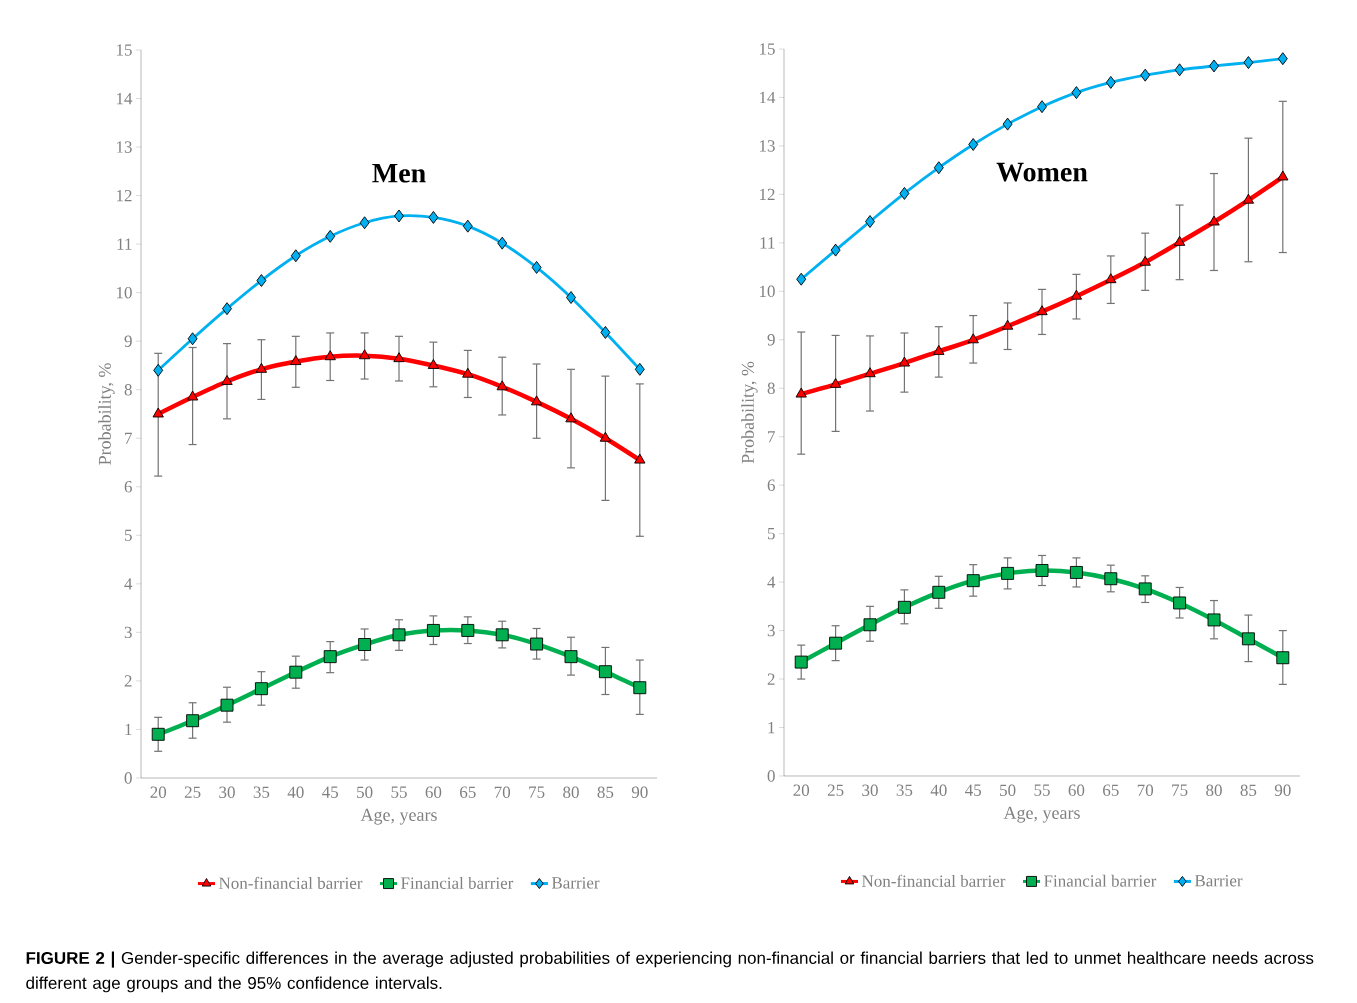 This screenshot has height=1003, width=1357. What do you see at coordinates (1180, 790) in the screenshot?
I see `x-tick-label: 75` at bounding box center [1180, 790].